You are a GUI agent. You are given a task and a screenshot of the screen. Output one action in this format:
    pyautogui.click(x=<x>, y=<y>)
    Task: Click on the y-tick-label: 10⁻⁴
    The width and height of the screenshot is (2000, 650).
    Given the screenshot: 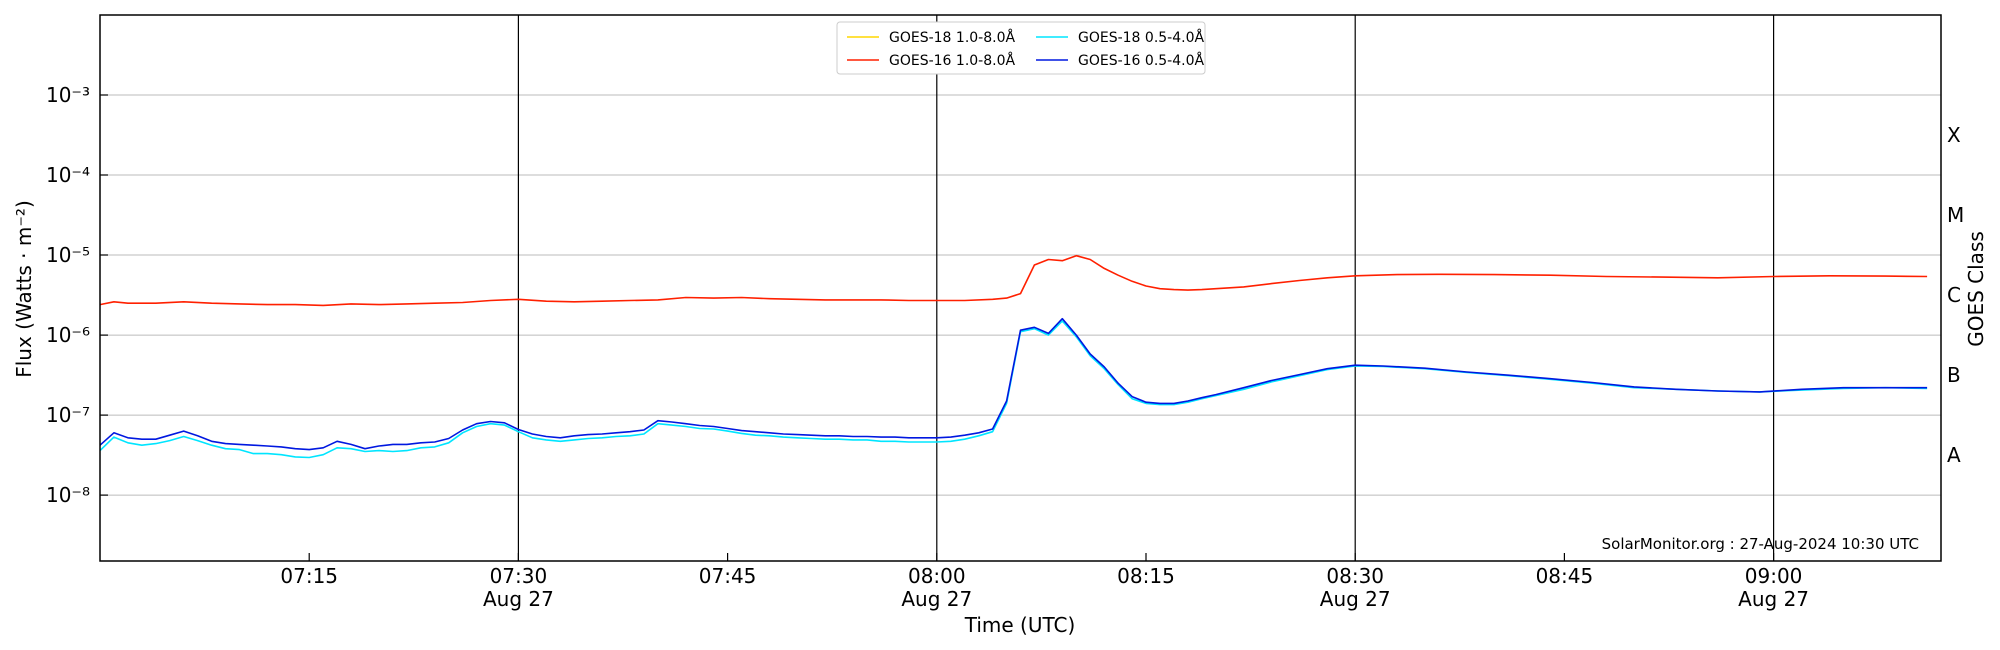 What is the action you would take?
    pyautogui.click(x=68, y=175)
    